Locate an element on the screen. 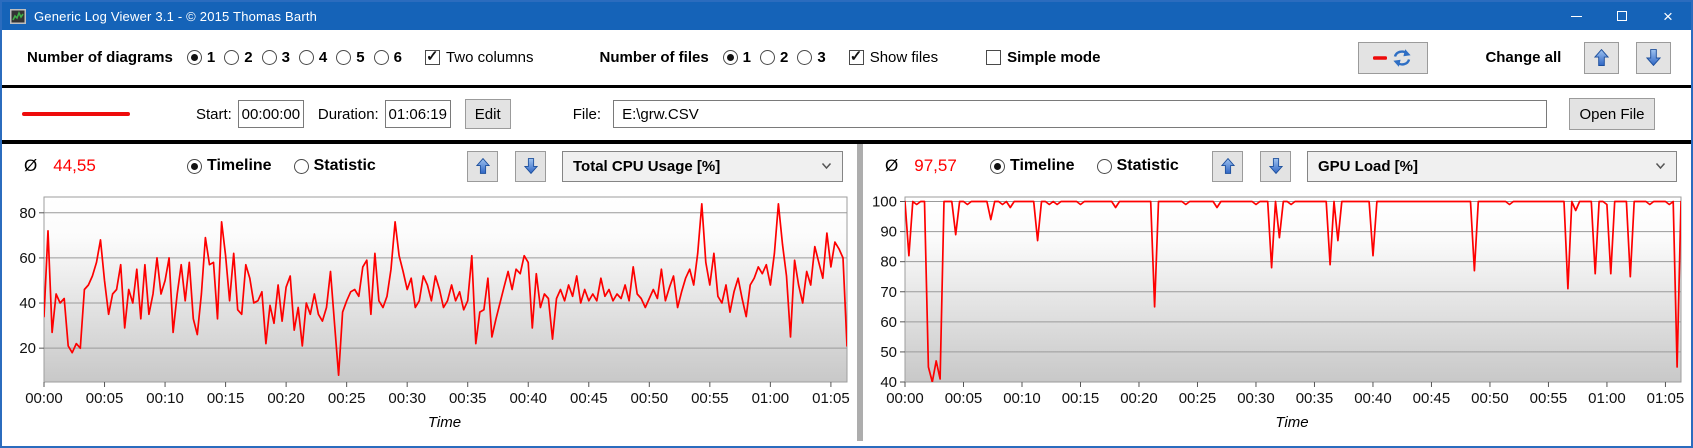  average-readout: Ø 44,55 is located at coordinates (60, 166).